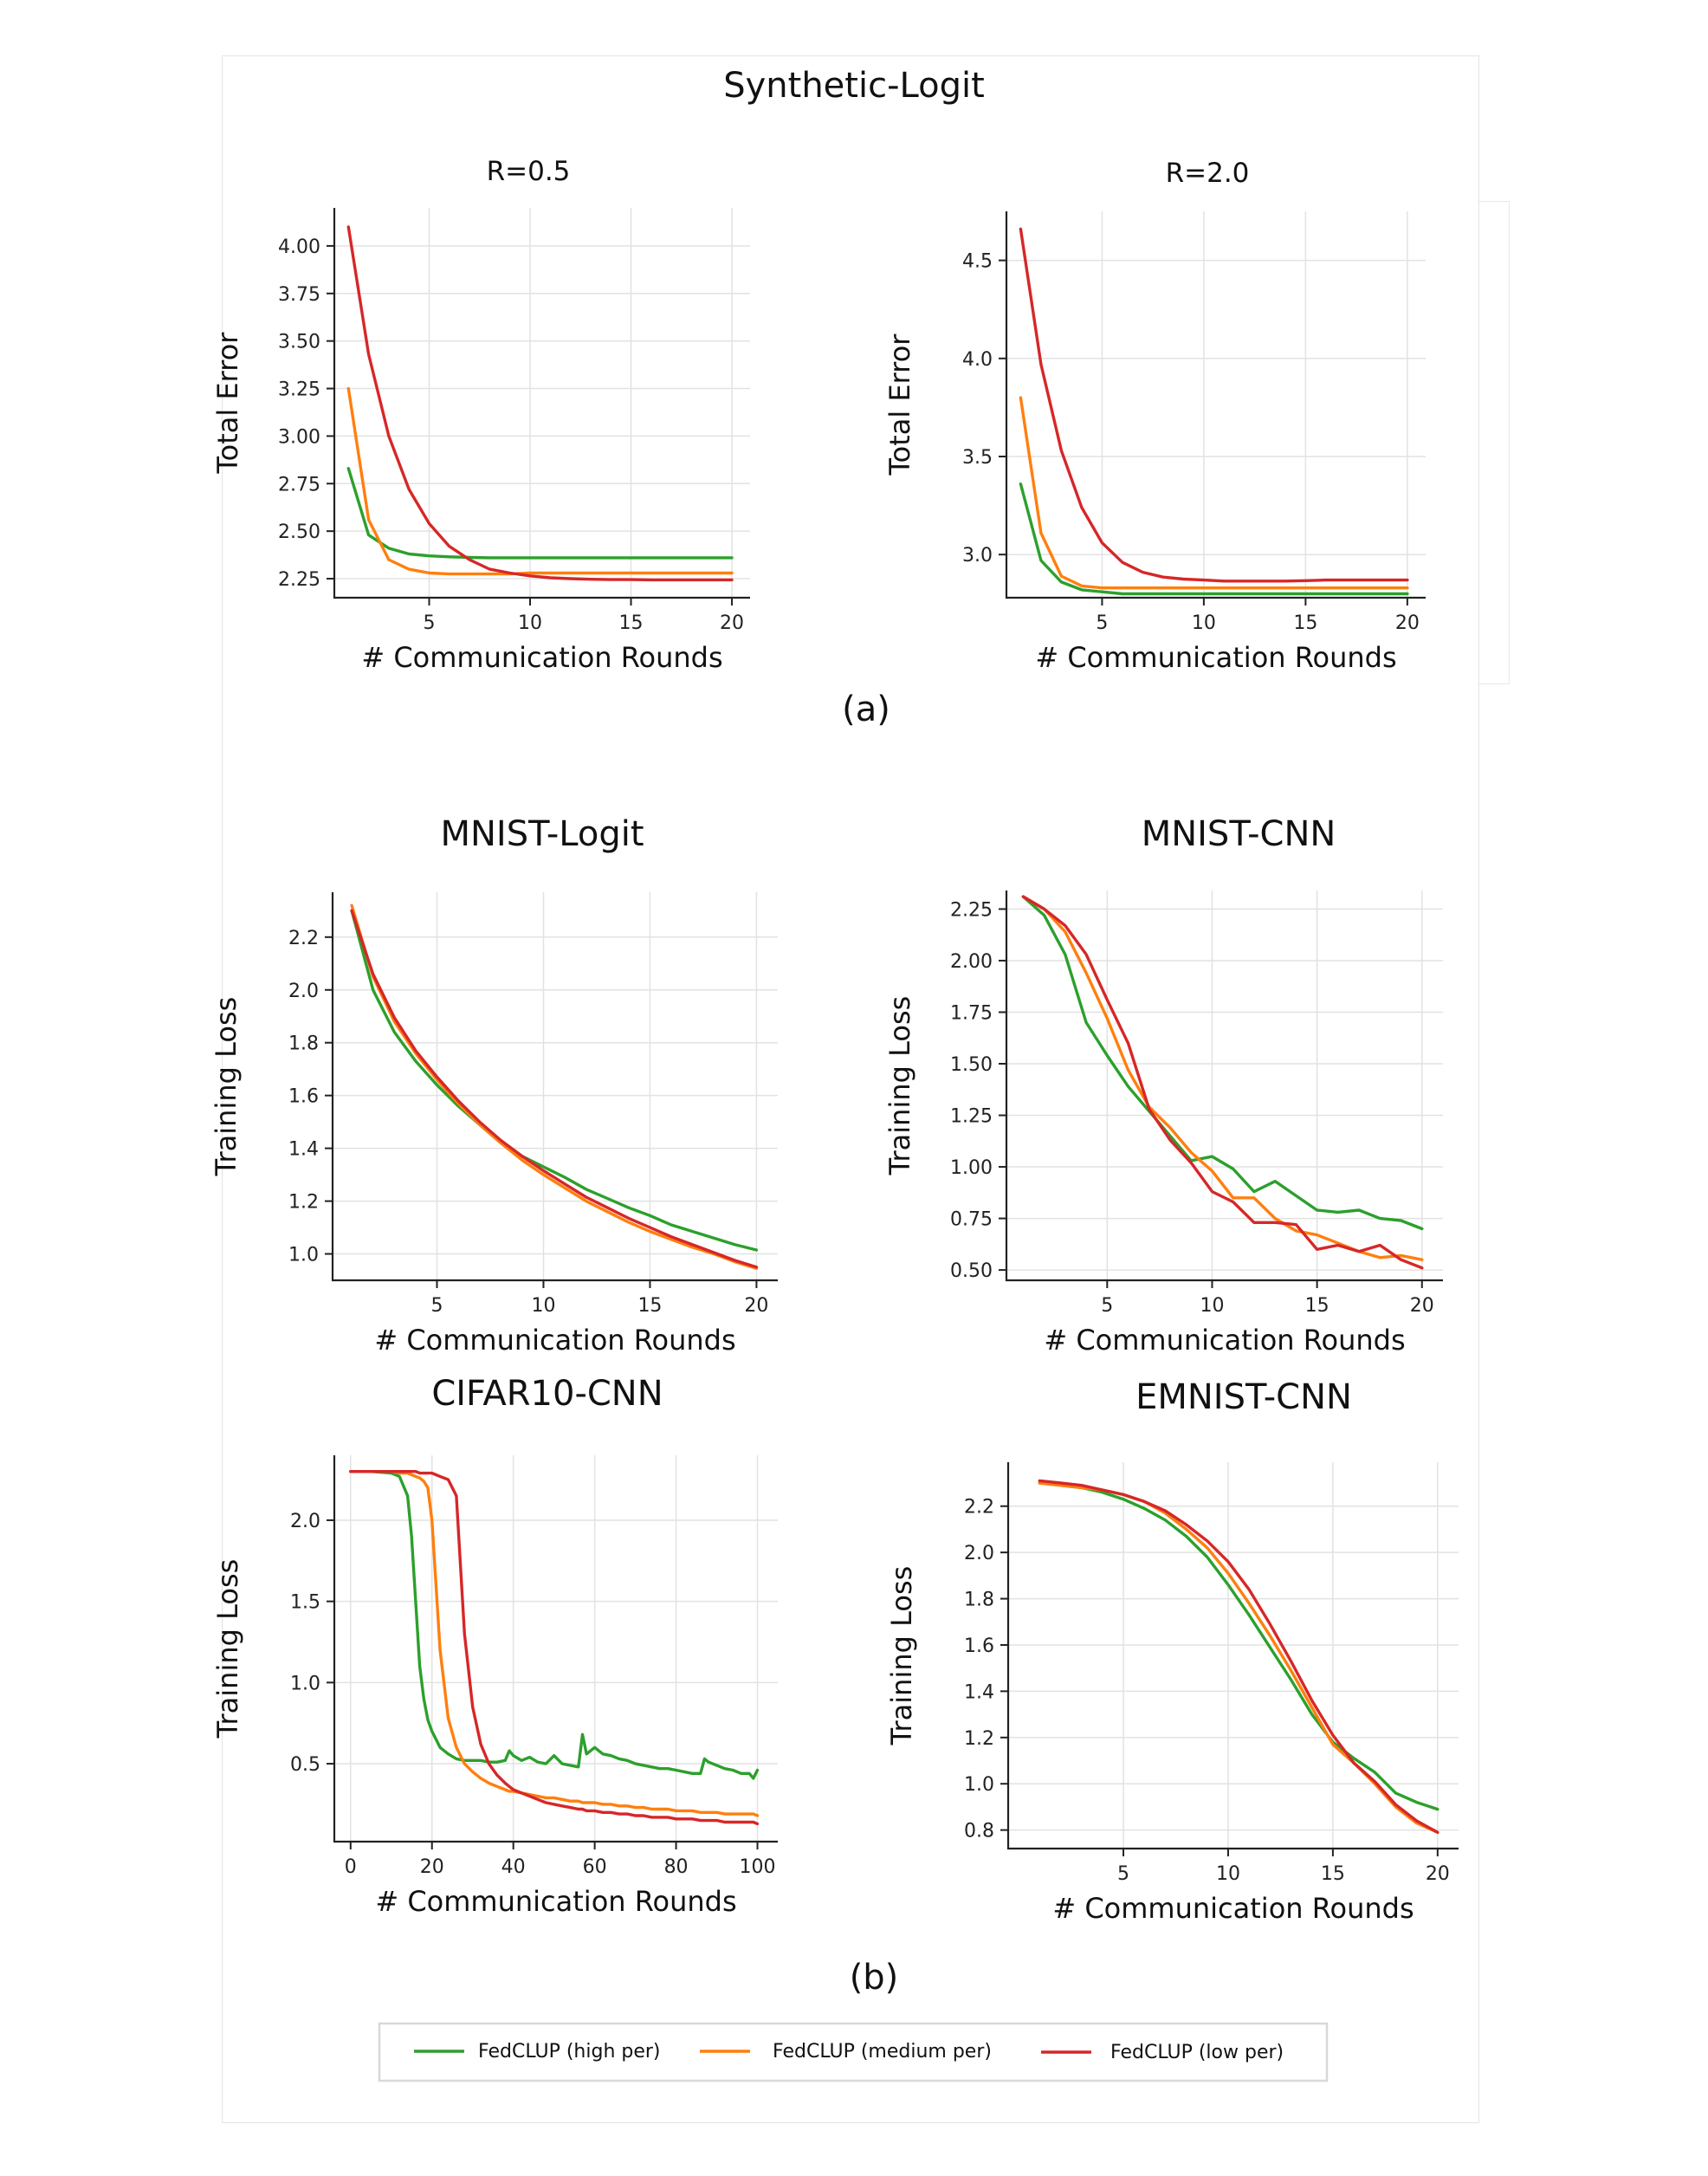  I want to click on legend-label-high: FedCLUP (high per), so click(569, 2052).